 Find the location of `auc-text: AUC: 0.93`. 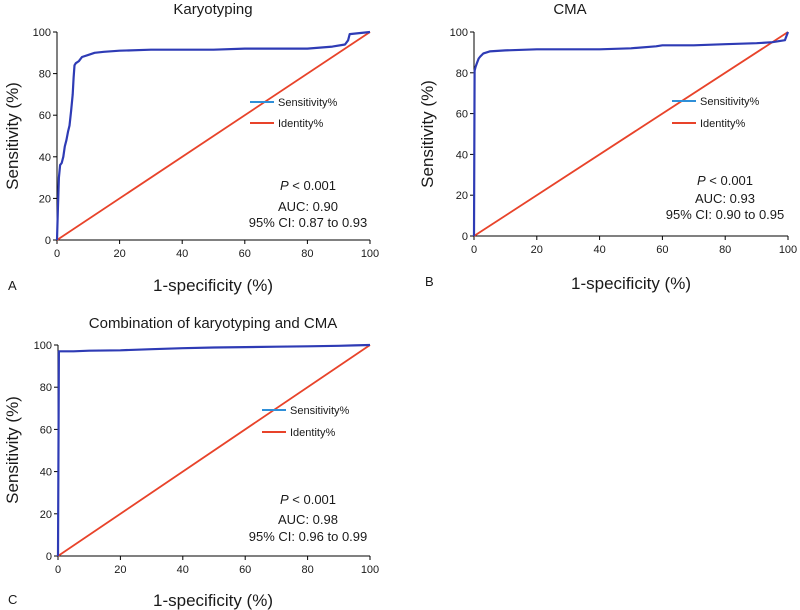

auc-text: AUC: 0.93 is located at coordinates (725, 198).